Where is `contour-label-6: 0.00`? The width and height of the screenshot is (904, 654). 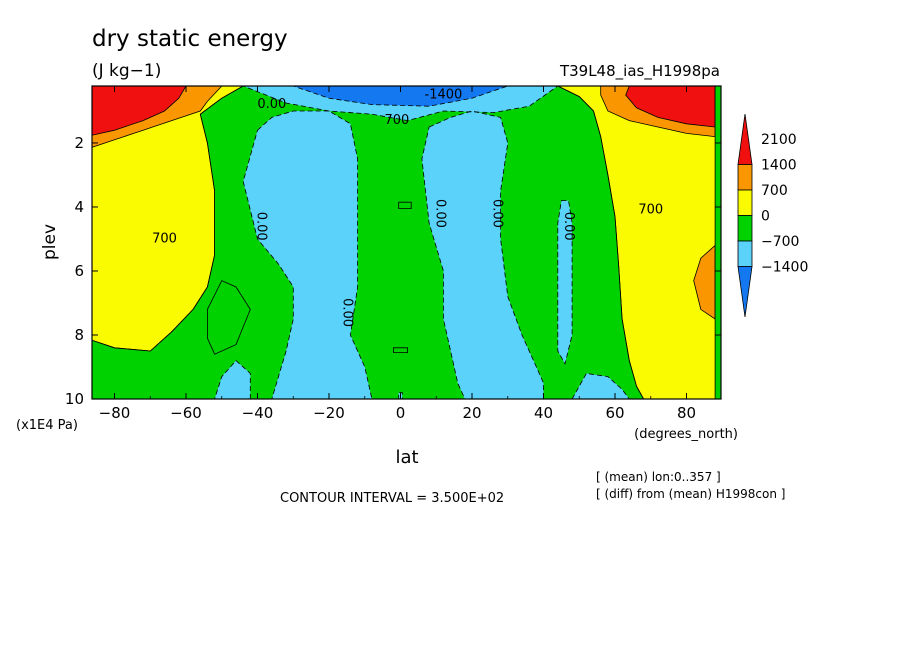 contour-label-6: 0.00 is located at coordinates (439, 213).